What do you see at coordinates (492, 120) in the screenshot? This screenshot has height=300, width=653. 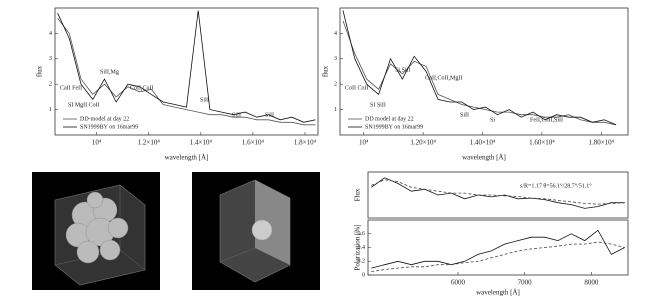 I see `annotation: Si` at bounding box center [492, 120].